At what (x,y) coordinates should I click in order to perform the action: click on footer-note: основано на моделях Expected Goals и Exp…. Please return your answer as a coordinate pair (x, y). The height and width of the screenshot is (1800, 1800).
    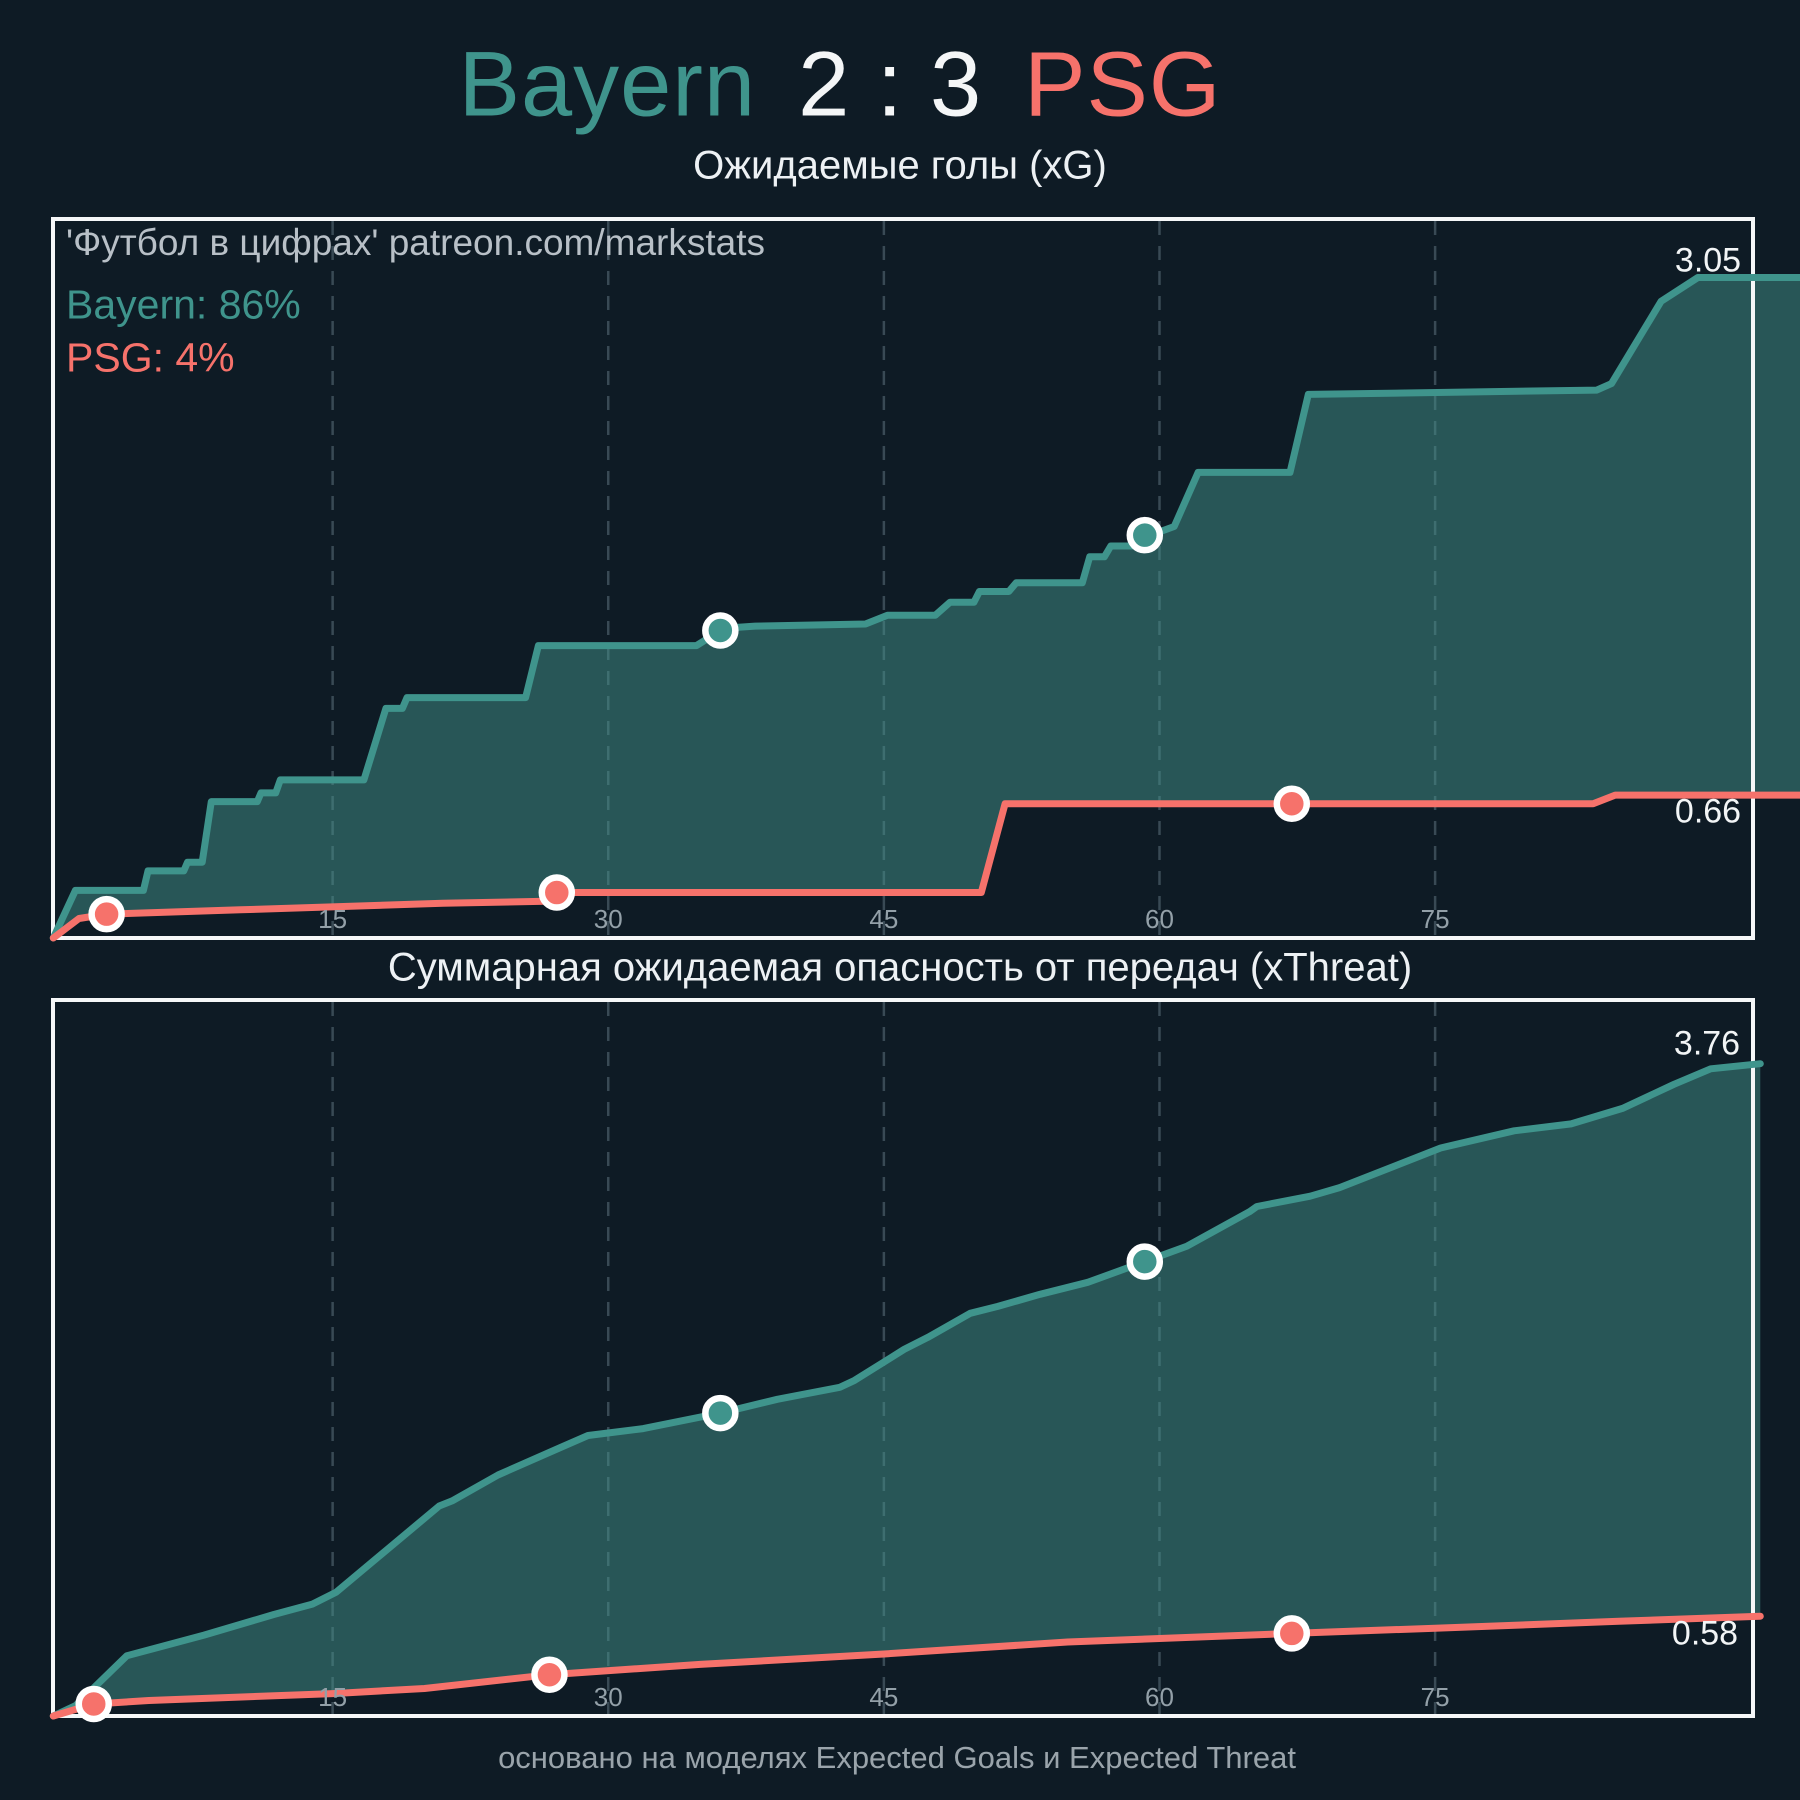
    Looking at the image, I should click on (897, 1757).